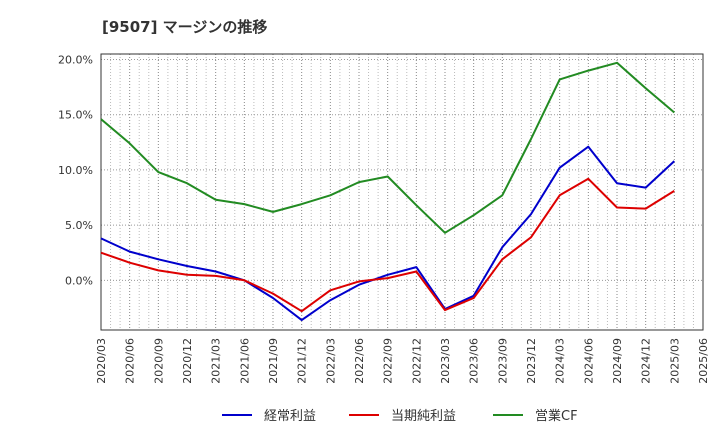 This screenshot has width=720, height=444. Describe the element at coordinates (158, 361) in the screenshot. I see `x-tick-label: 2020/09` at that location.